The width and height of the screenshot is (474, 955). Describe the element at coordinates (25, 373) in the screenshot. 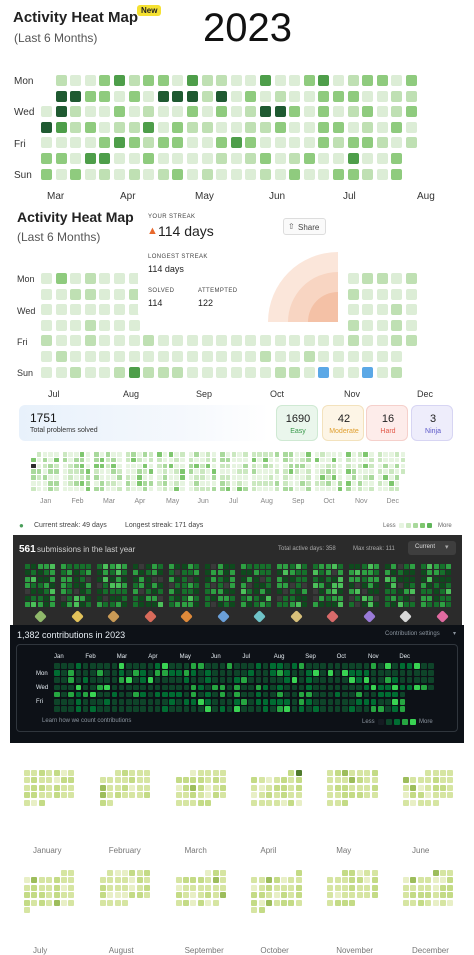

I see `day-label-sun: Sun` at that location.